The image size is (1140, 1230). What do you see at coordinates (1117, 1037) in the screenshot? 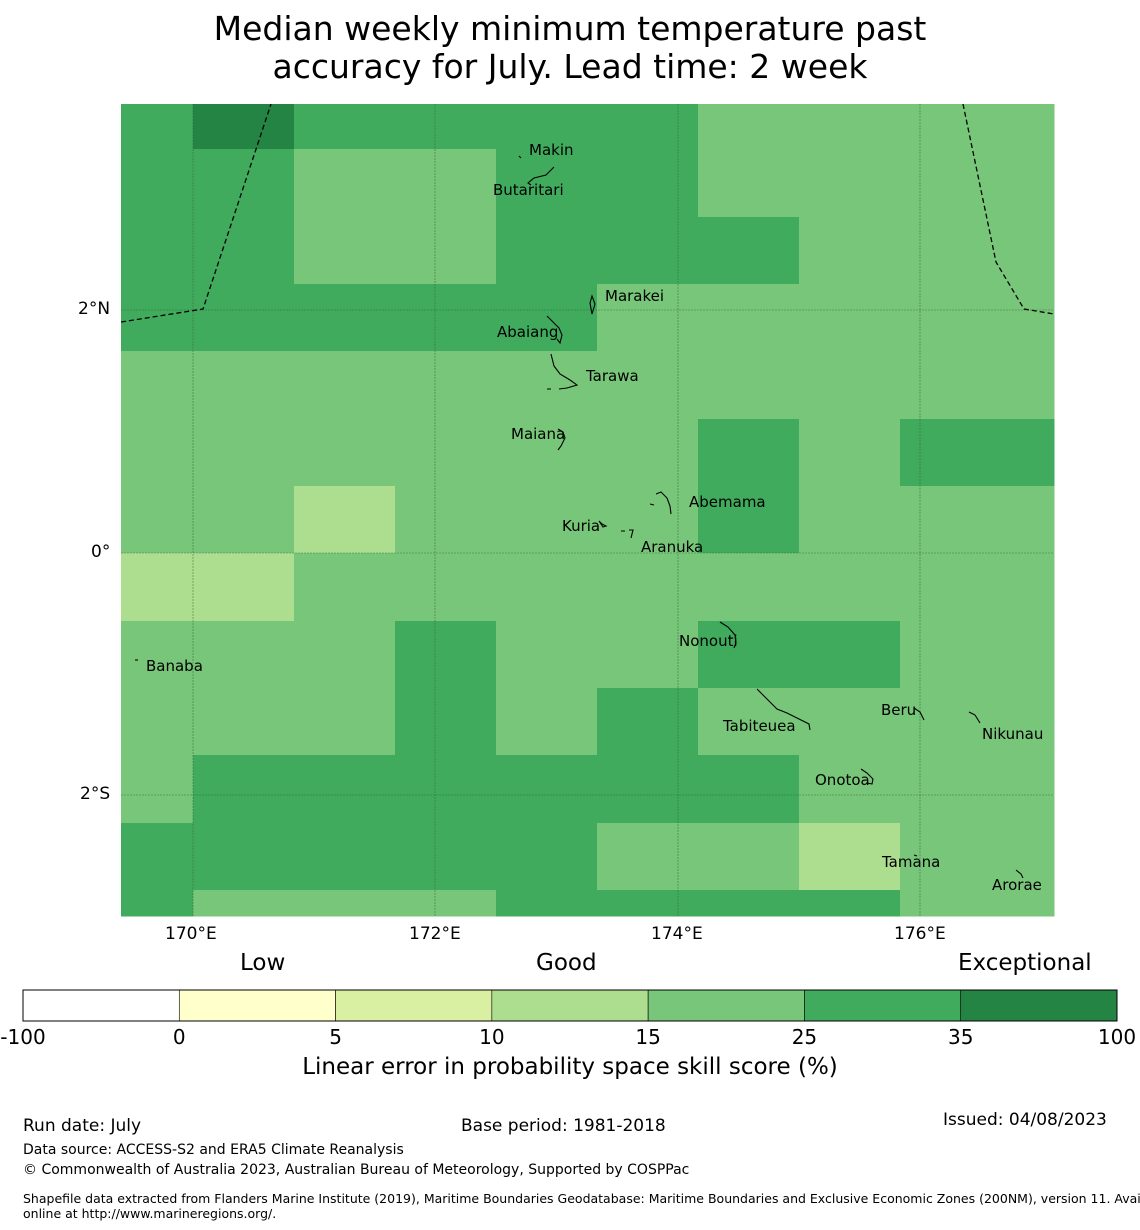
I see `colorbar-tick: 100` at bounding box center [1117, 1037].